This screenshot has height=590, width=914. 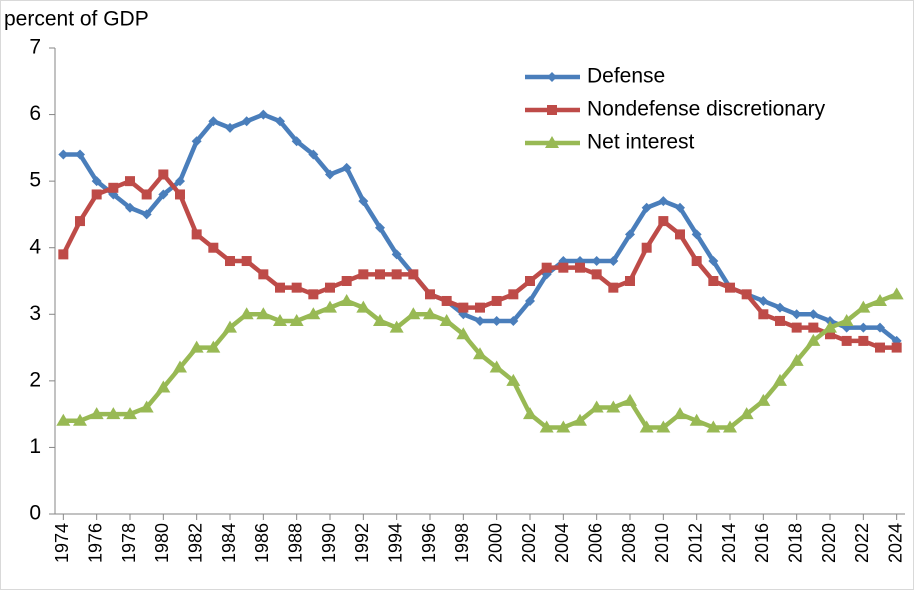 What do you see at coordinates (762, 543) in the screenshot?
I see `x-tick-label: 2016` at bounding box center [762, 543].